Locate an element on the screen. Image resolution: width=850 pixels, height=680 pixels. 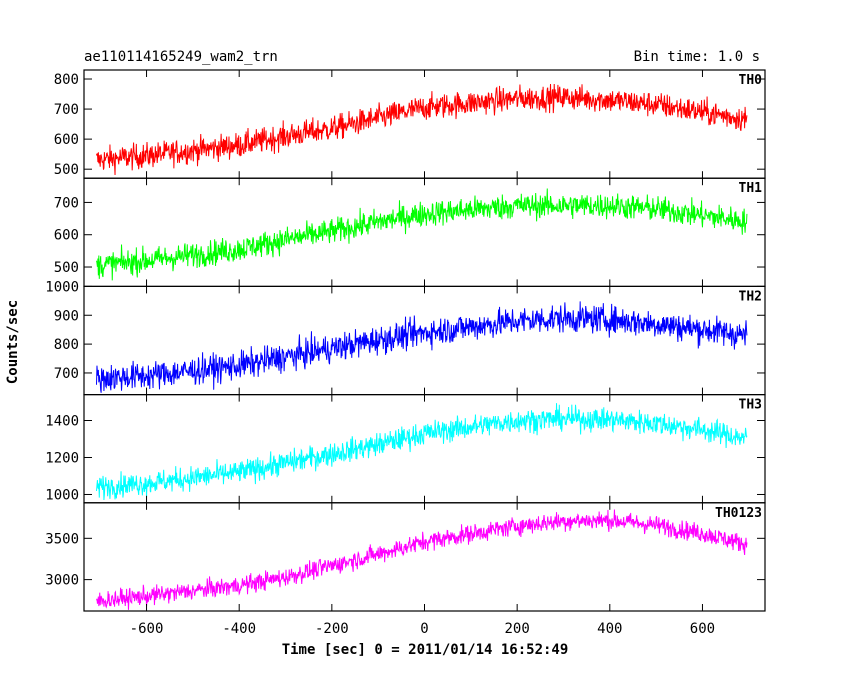
panel-frame-th3 is located at coordinates (424, 449).